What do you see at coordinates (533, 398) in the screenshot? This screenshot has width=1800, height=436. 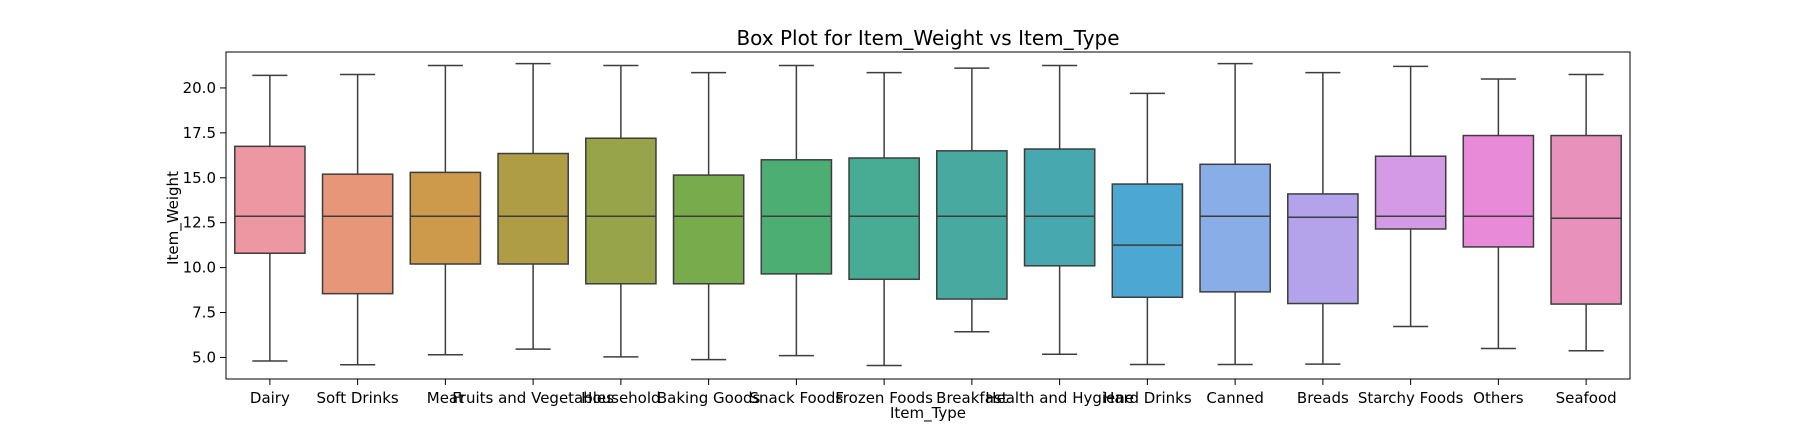 I see `x-tick-label: Fruits and Vegetables` at bounding box center [533, 398].